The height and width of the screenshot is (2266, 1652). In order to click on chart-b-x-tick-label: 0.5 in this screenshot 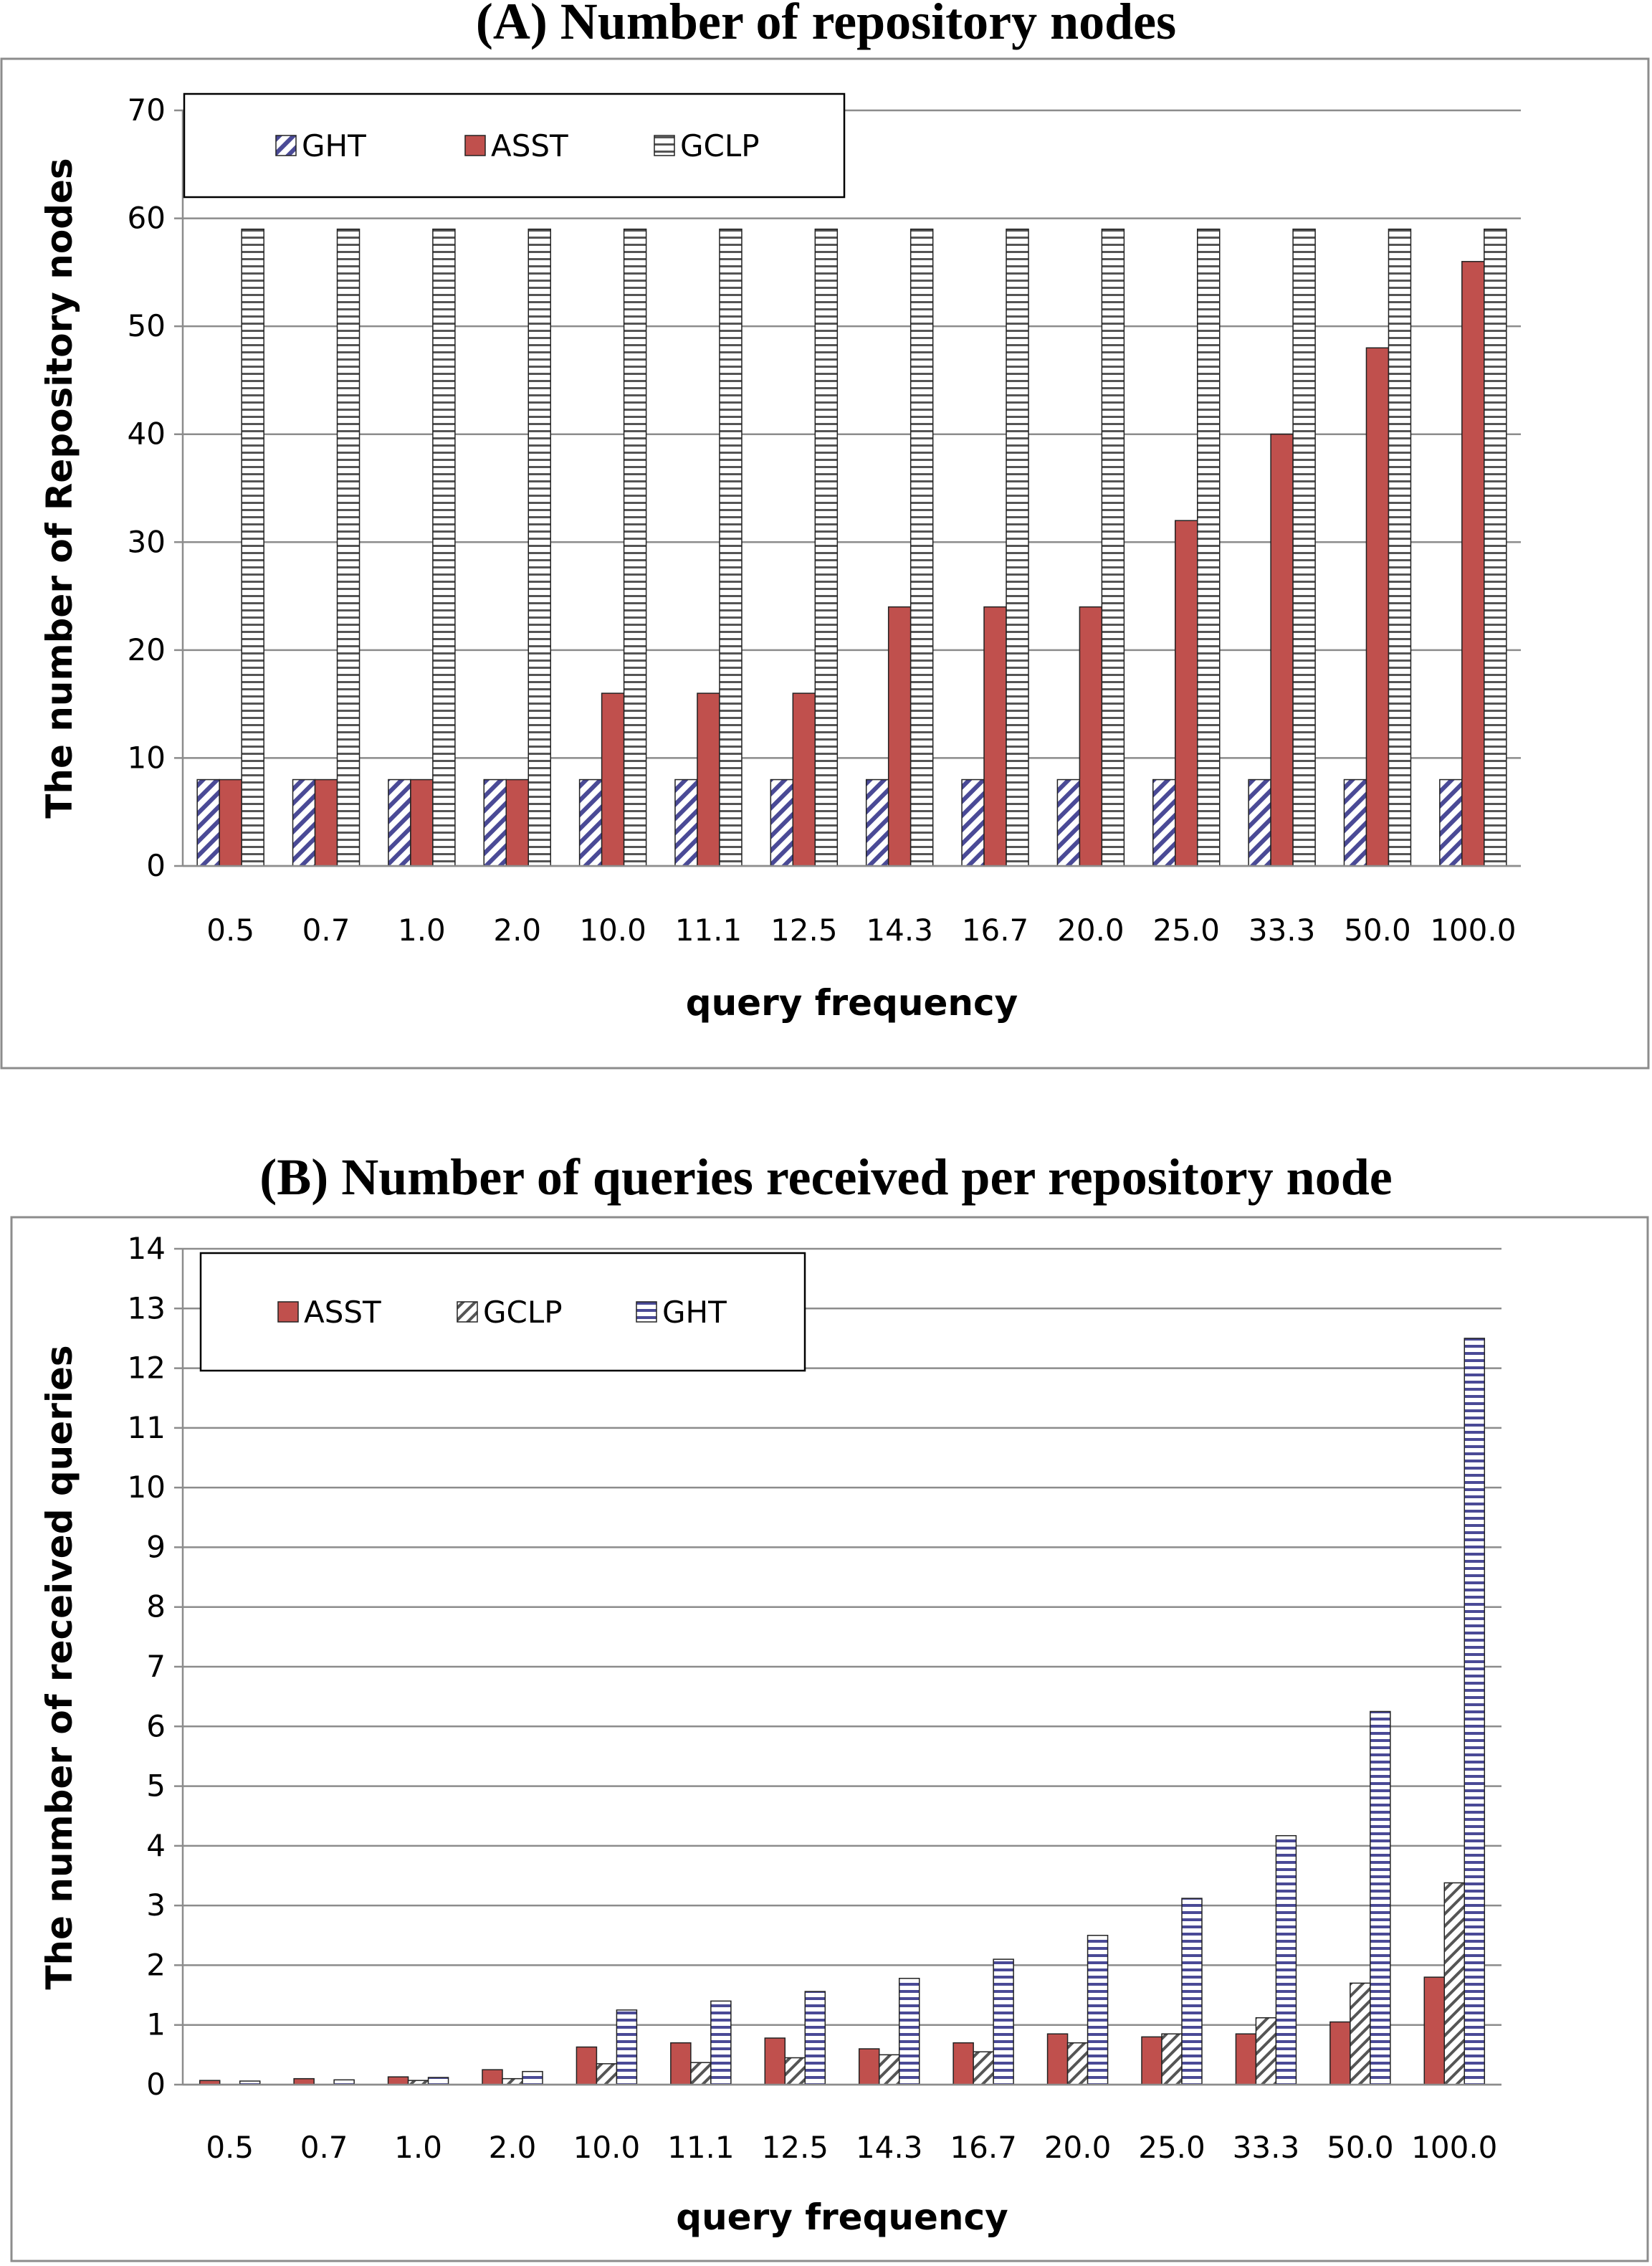, I will do `click(230, 2147)`.